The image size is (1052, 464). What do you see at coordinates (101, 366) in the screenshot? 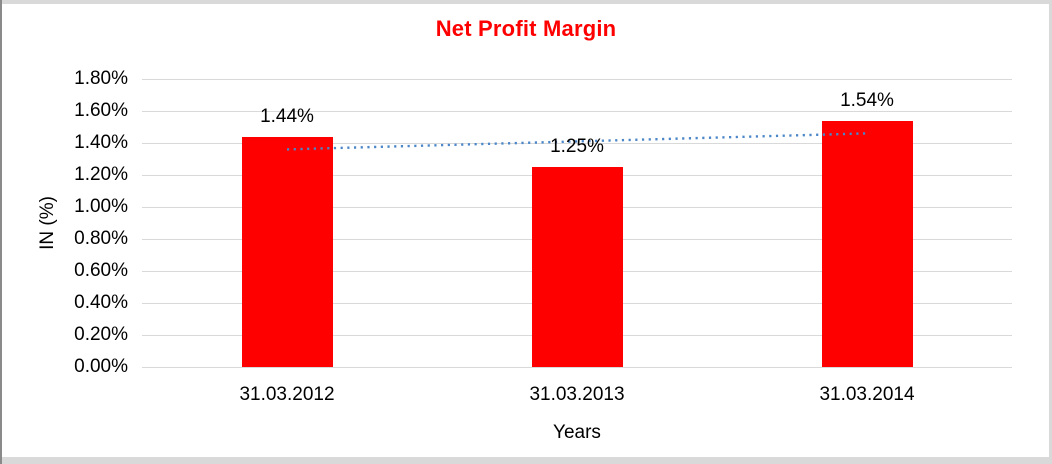
I see `y-tick-label: 0.00%` at bounding box center [101, 366].